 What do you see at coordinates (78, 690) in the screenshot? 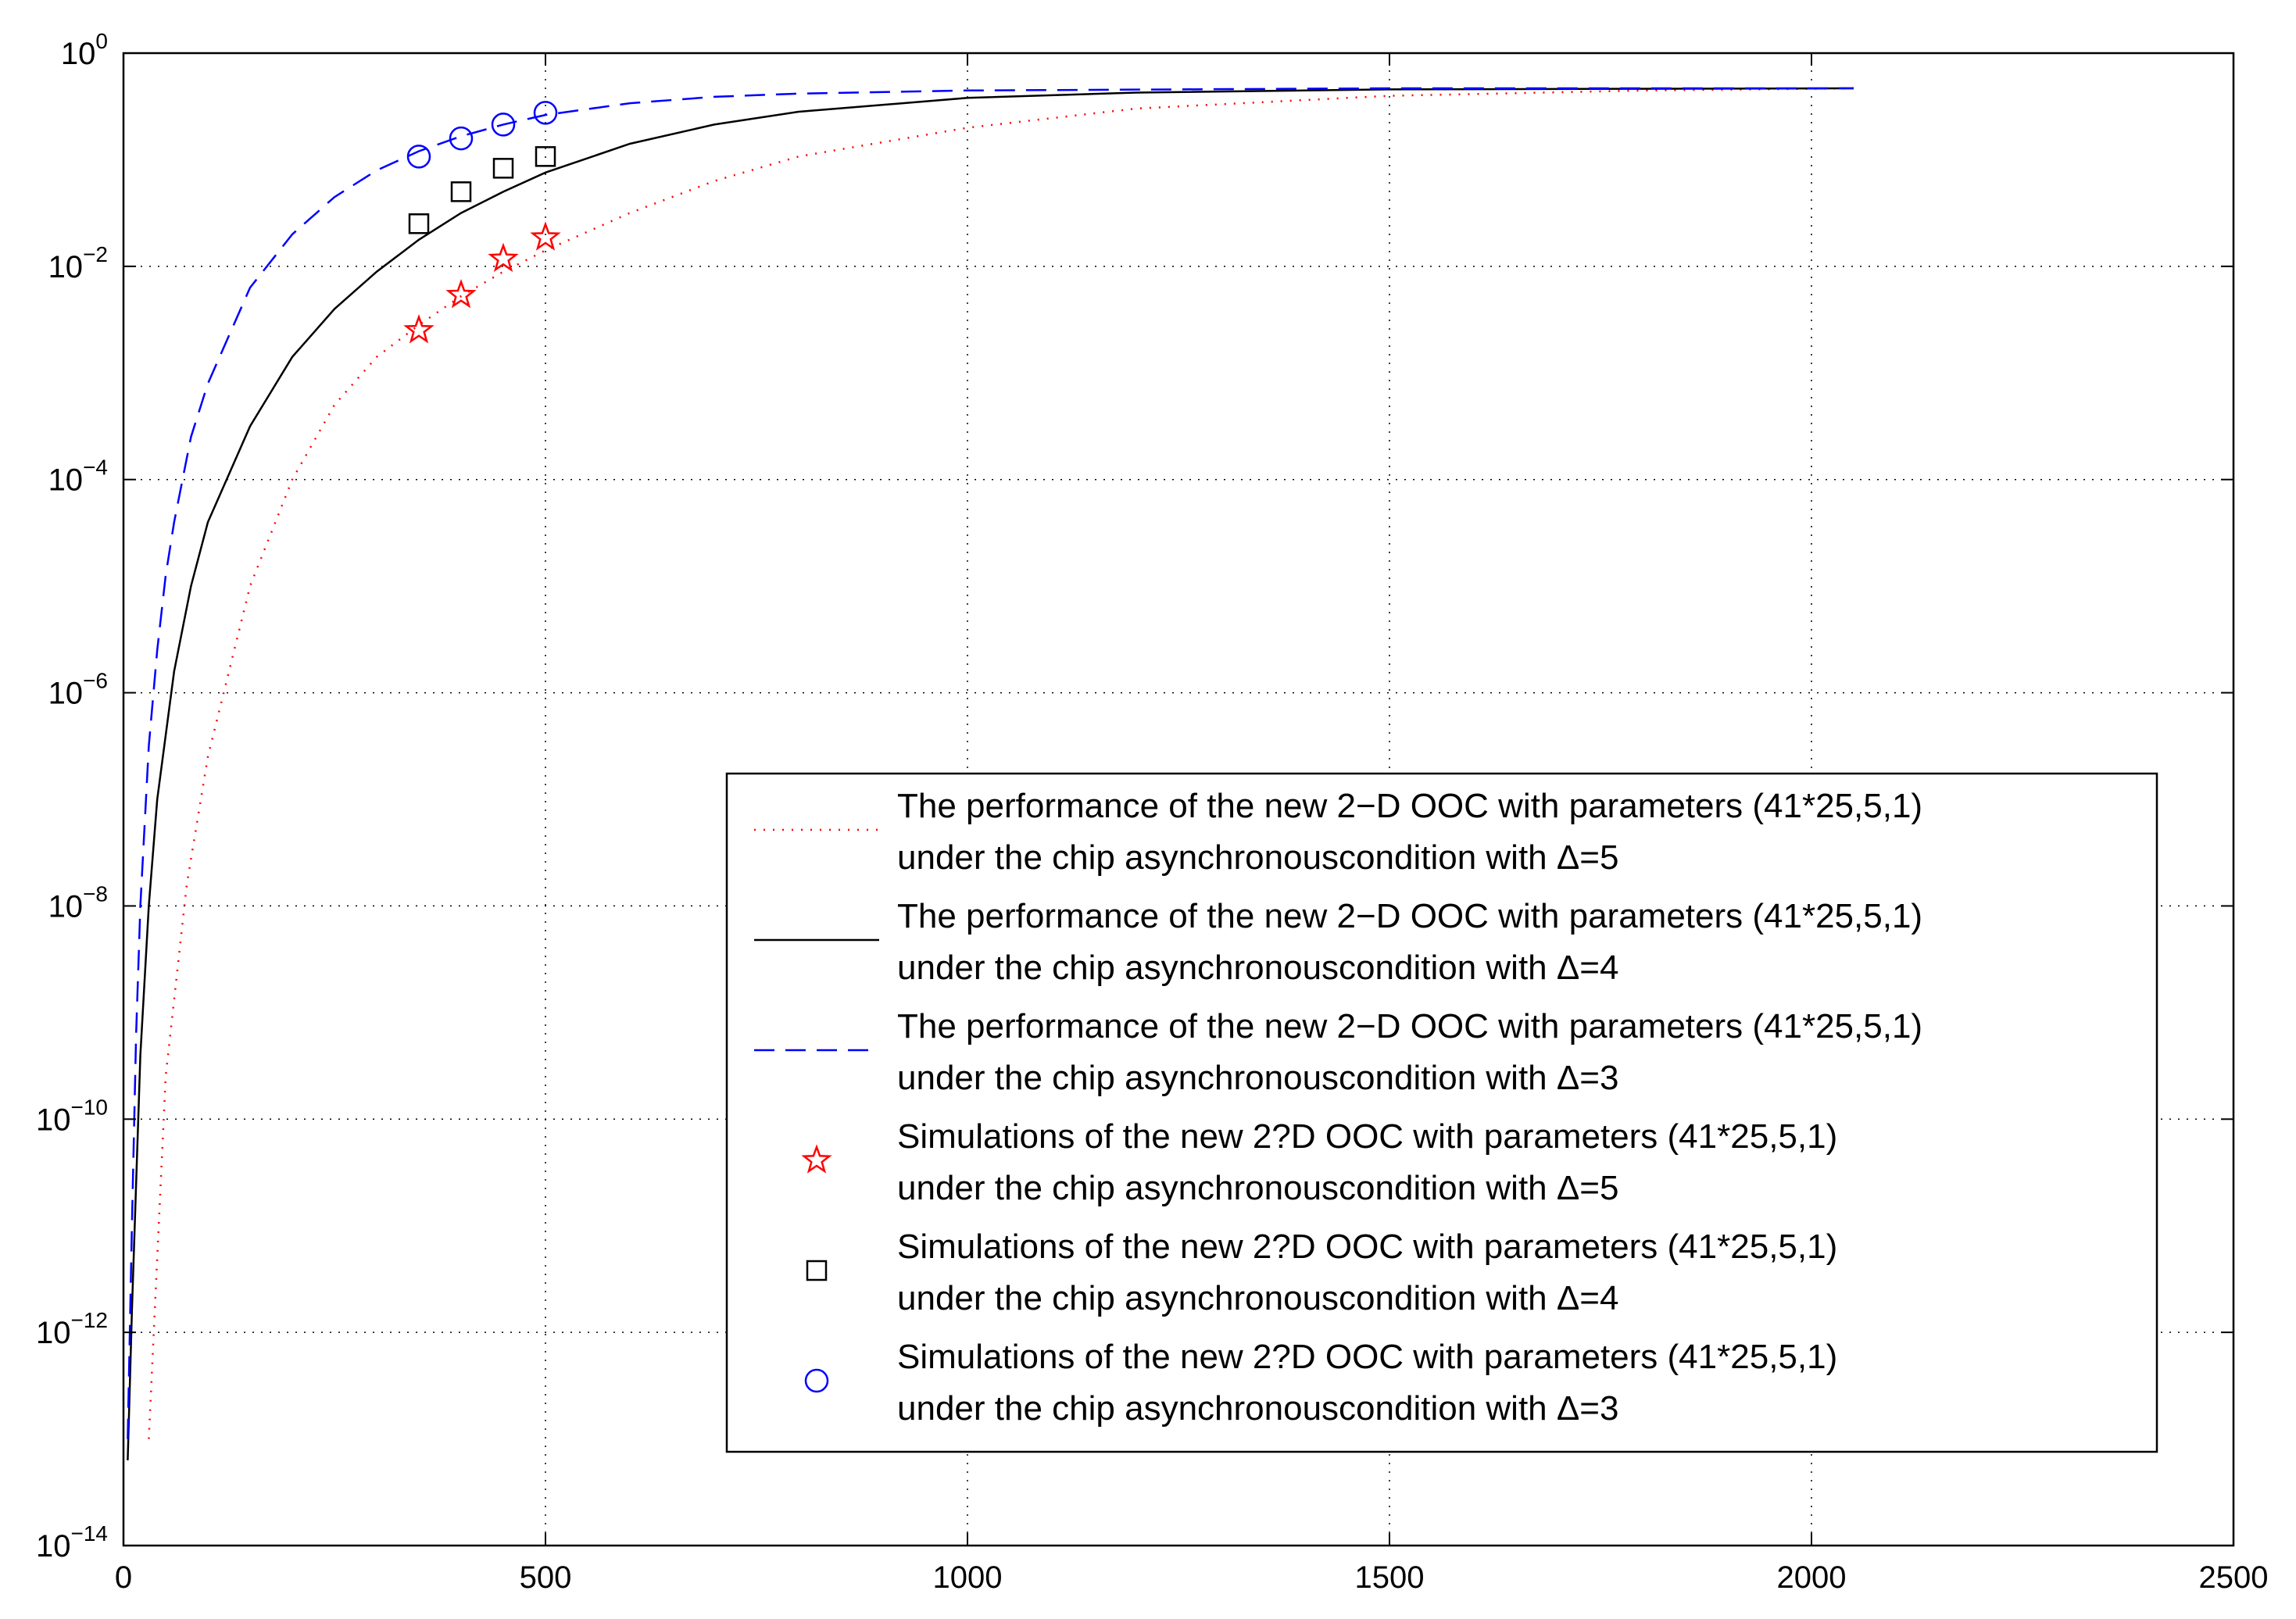
I see `y-tick-label: 10⁻⁶` at bounding box center [78, 690].